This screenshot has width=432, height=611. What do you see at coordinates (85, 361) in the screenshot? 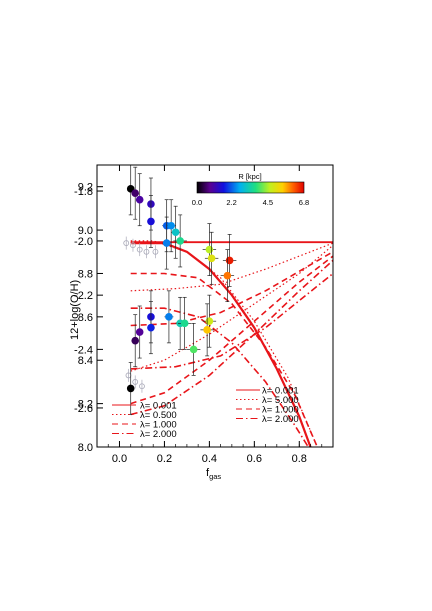
I see `y-tick-label: 8.4` at bounding box center [85, 361].